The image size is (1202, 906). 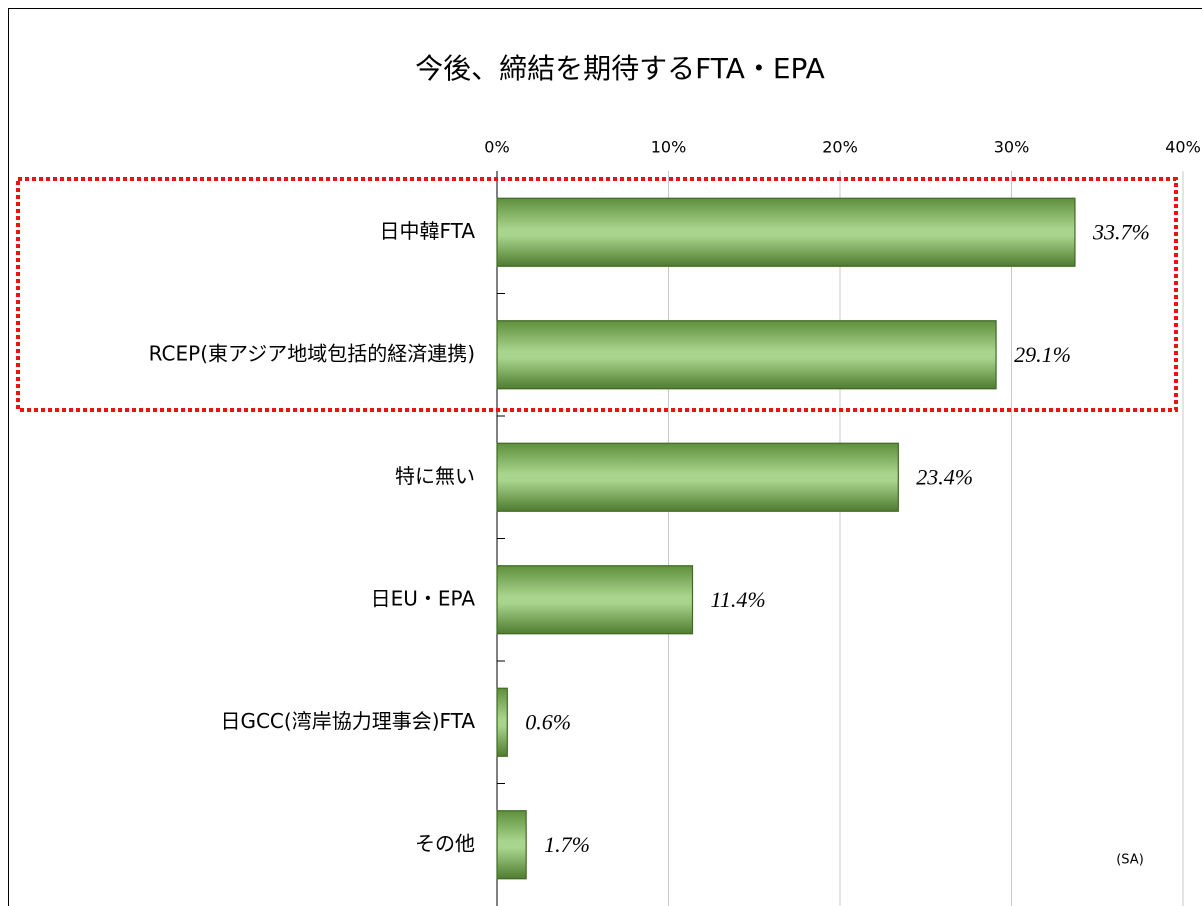 I want to click on y-tick-label: その他, so click(x=445, y=843).